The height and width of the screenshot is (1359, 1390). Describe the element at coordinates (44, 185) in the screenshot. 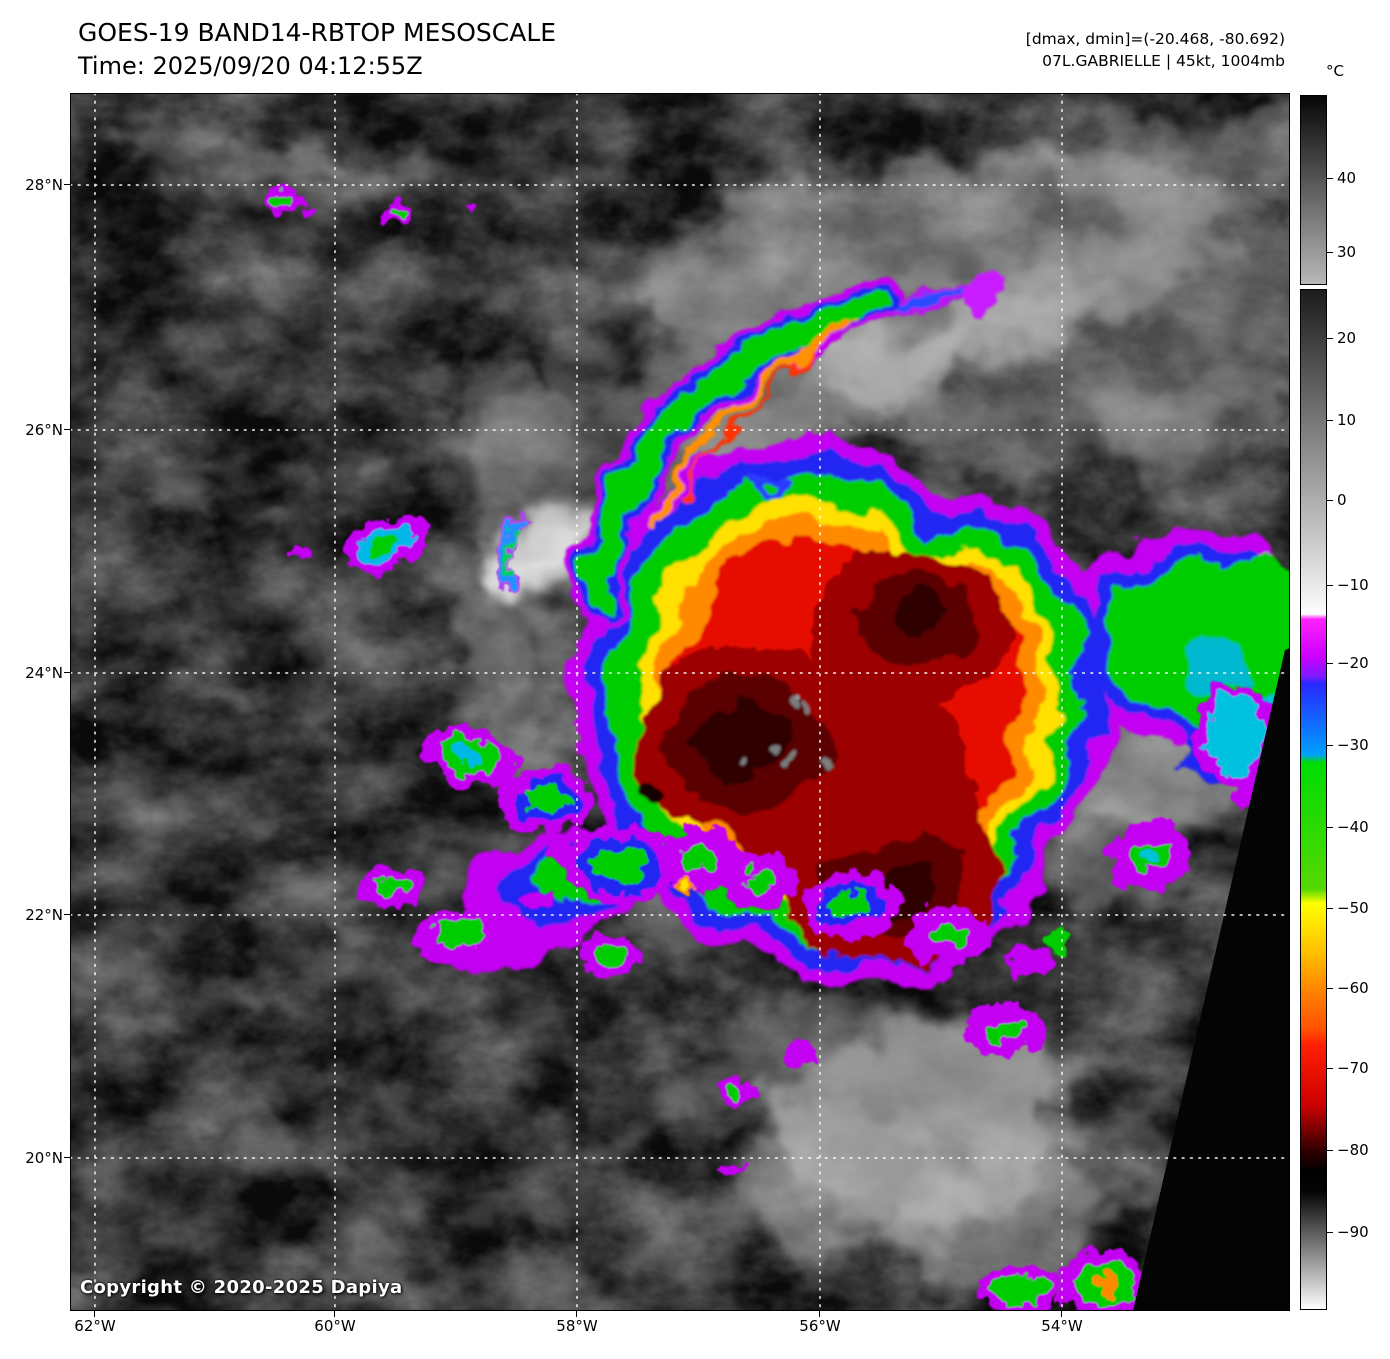

I see `lat-label-28n: 28°N` at that location.